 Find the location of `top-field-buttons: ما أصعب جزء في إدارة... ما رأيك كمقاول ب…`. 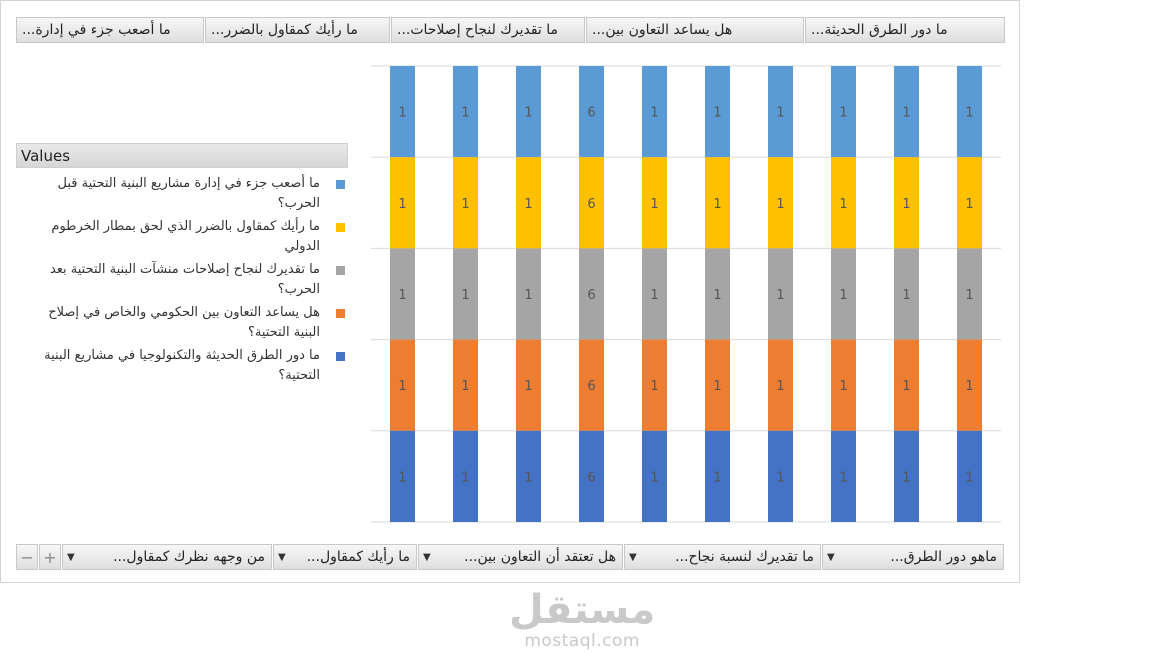

top-field-buttons: ما أصعب جزء في إدارة... ما رأيك كمقاول ب… is located at coordinates (511, 30).